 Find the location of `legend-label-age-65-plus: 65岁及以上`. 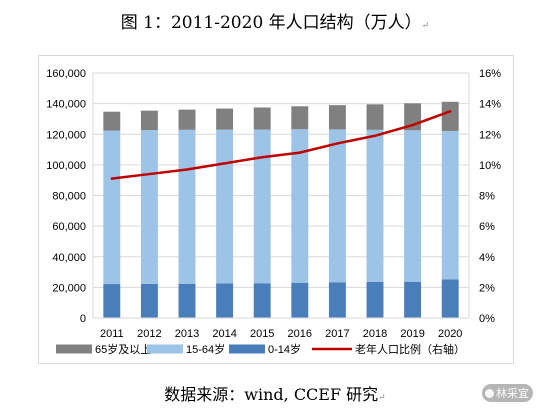

legend-label-age-65-plus: 65岁及以上 is located at coordinates (123, 349).